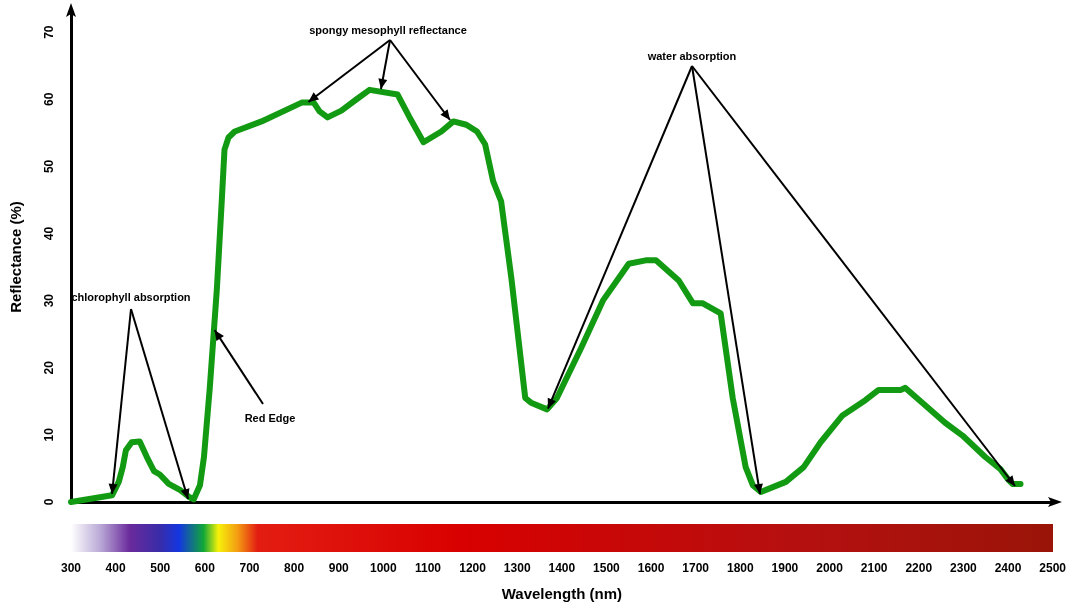  I want to click on x-tick-label: 2000, so click(830, 568).